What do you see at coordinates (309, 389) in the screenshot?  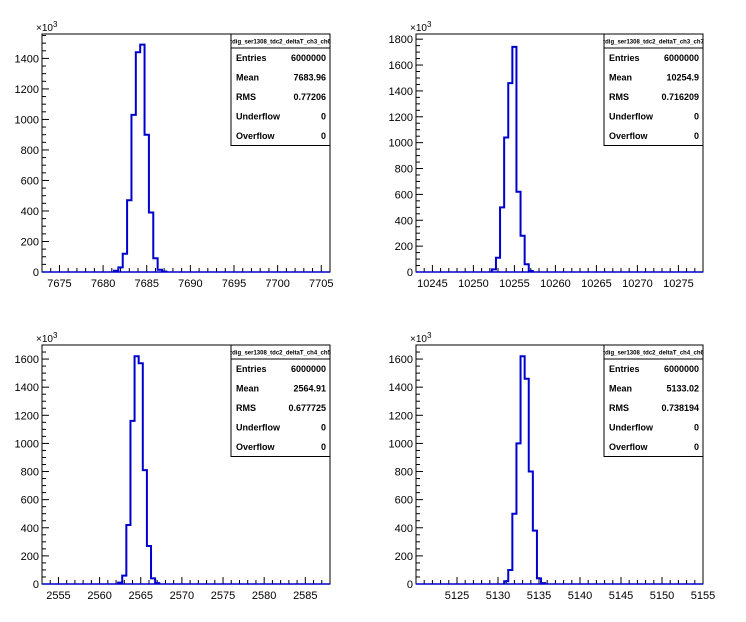 I see `stats-value: 2564.91` at bounding box center [309, 389].